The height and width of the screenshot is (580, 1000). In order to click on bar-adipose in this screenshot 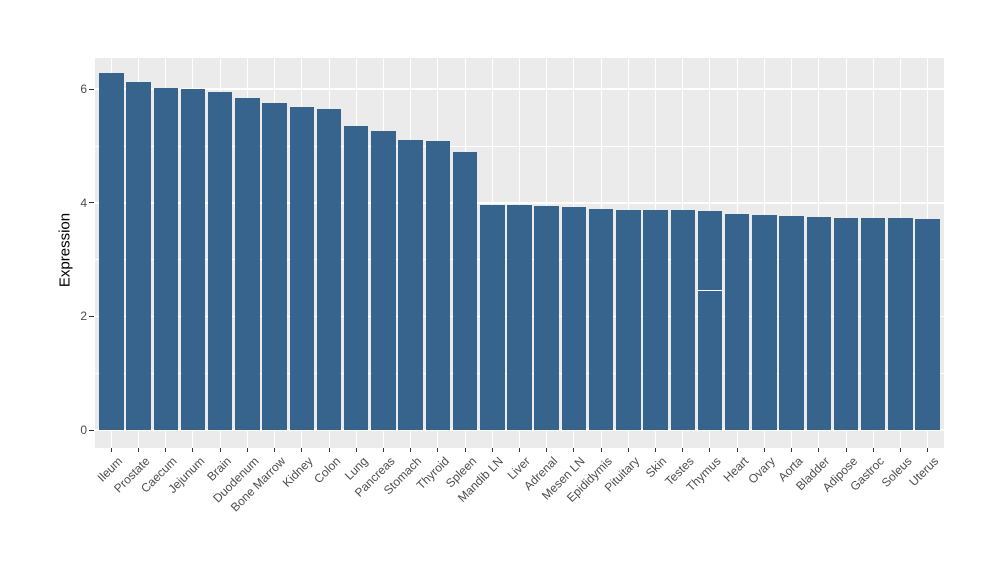, I will do `click(846, 323)`.